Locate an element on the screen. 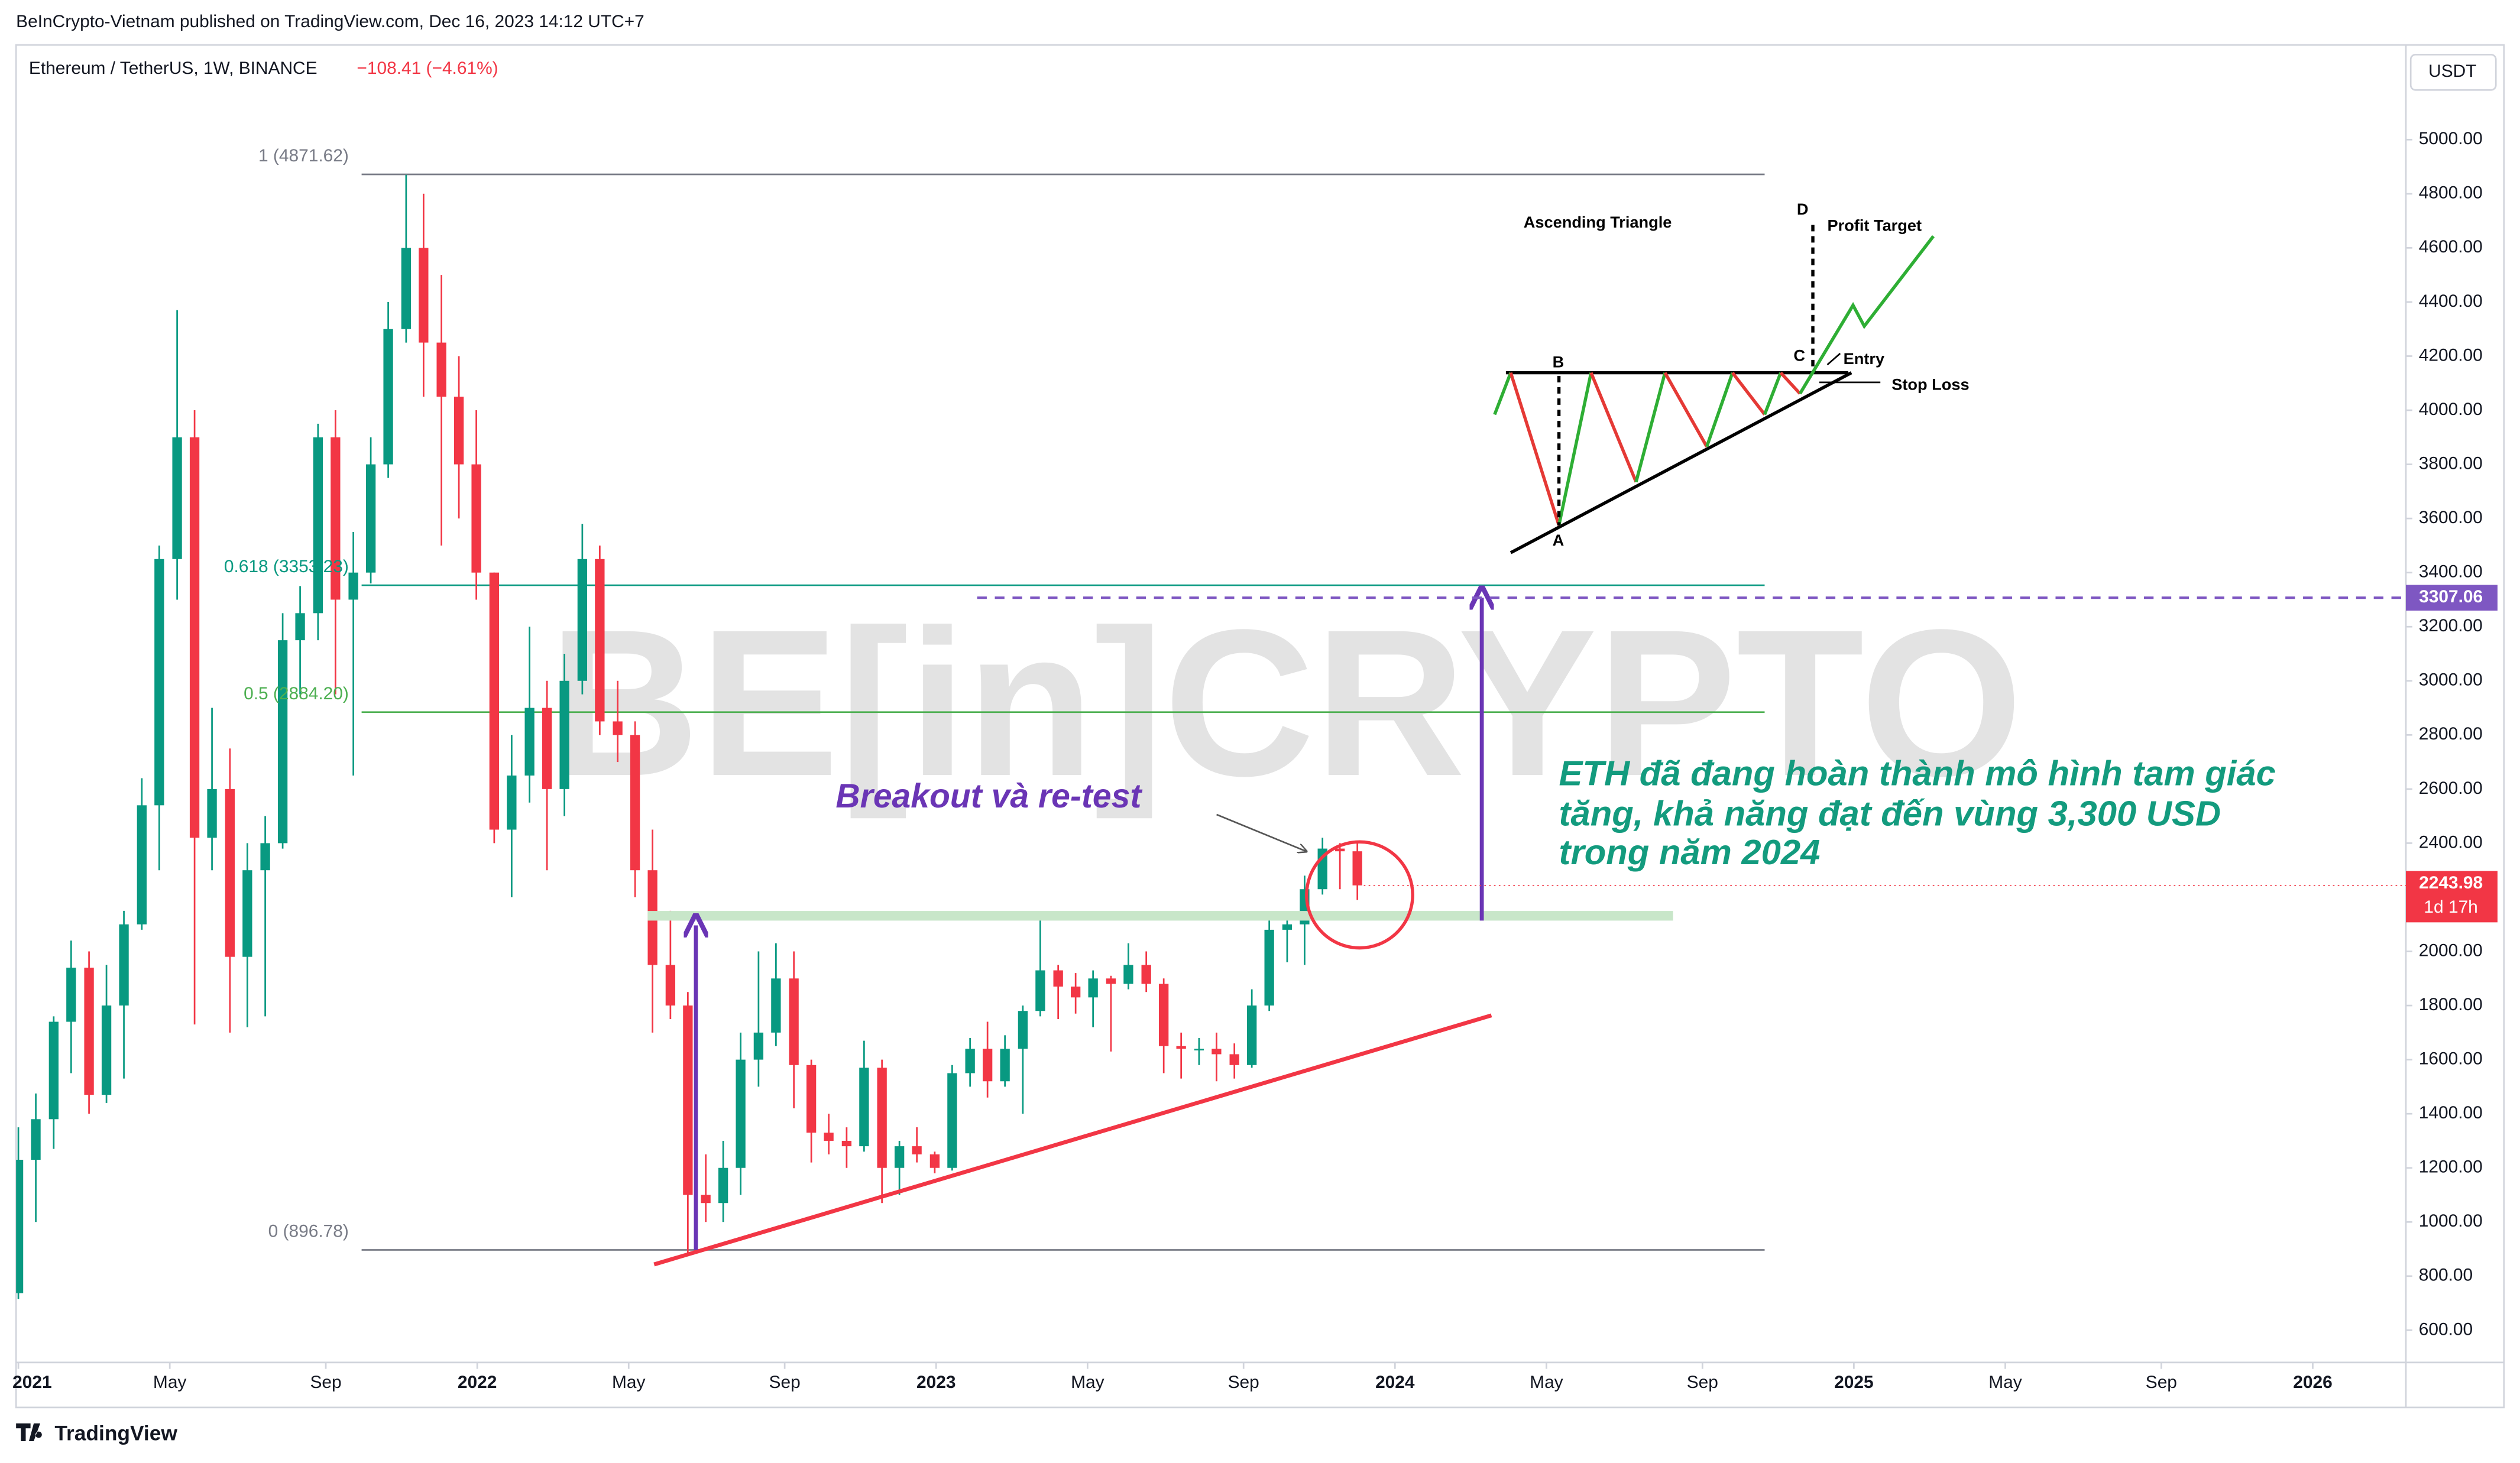  fib-label: 0.618 (3353.23) is located at coordinates (286, 566).